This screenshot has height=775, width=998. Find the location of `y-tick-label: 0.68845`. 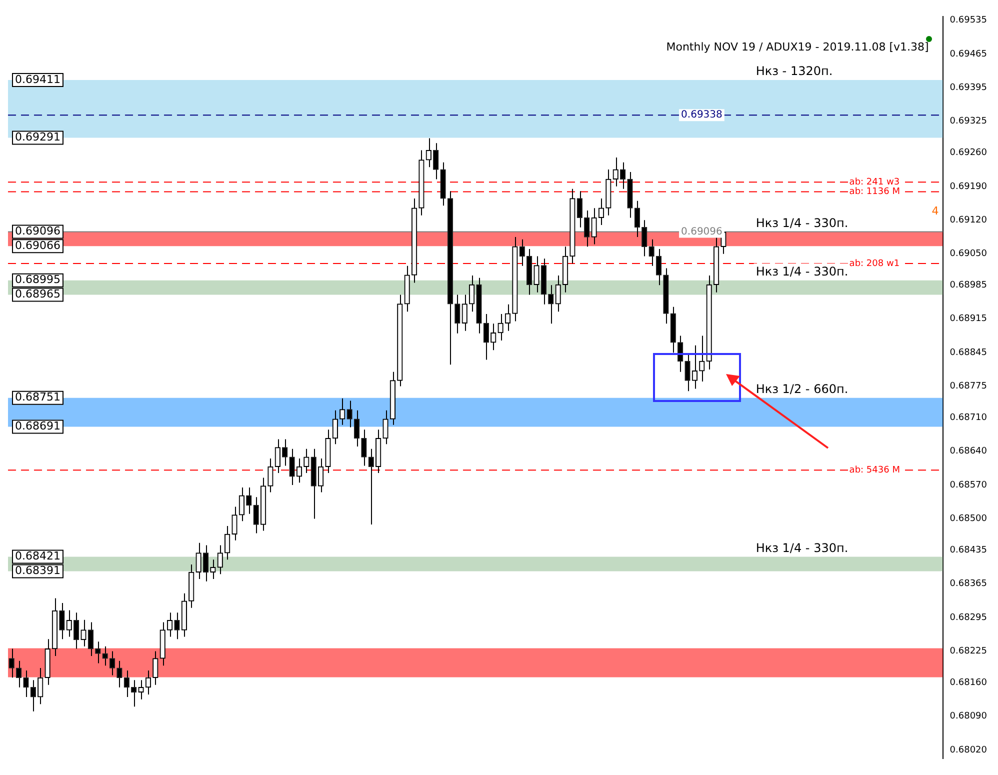

y-tick-label: 0.68845 is located at coordinates (968, 353).